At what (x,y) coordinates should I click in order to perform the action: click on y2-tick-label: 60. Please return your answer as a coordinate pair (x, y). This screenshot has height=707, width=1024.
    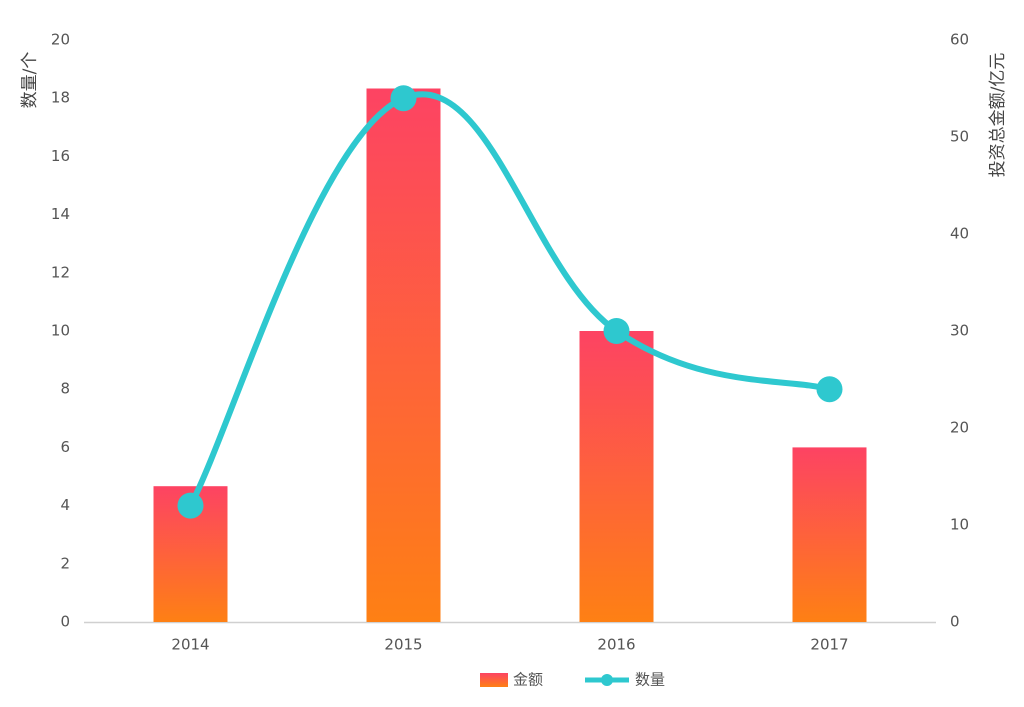
    Looking at the image, I should click on (959, 40).